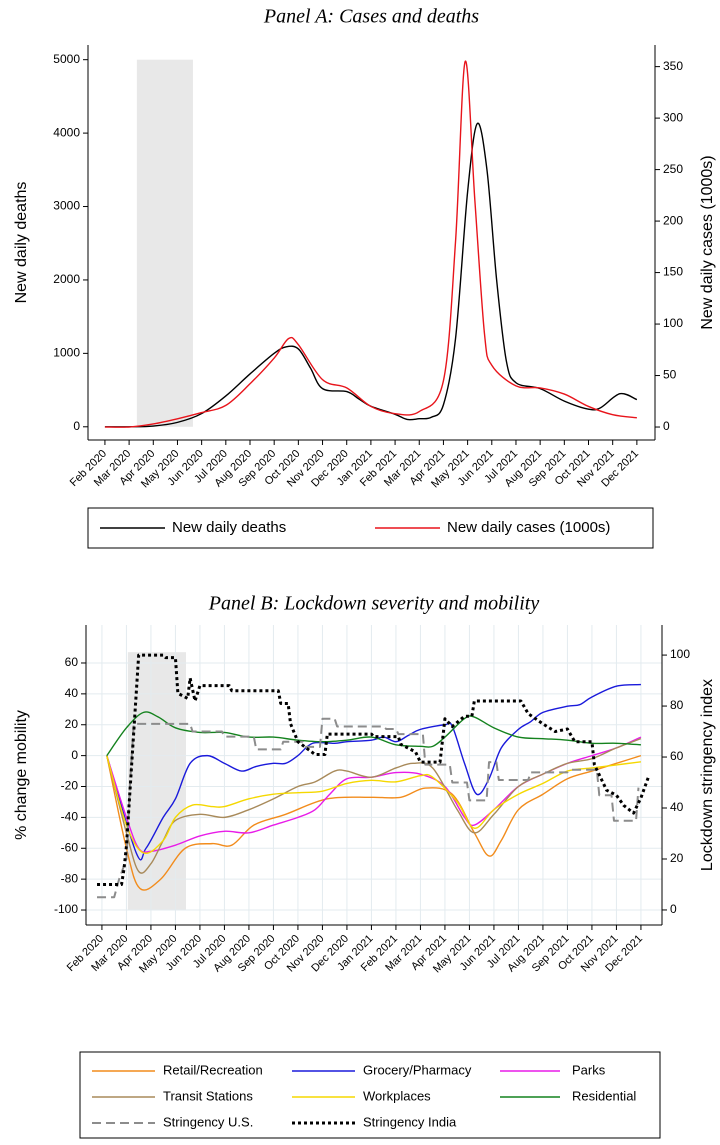  What do you see at coordinates (707, 242) in the screenshot?
I see `y2-axis-title: New daily cases (1000s)` at bounding box center [707, 242].